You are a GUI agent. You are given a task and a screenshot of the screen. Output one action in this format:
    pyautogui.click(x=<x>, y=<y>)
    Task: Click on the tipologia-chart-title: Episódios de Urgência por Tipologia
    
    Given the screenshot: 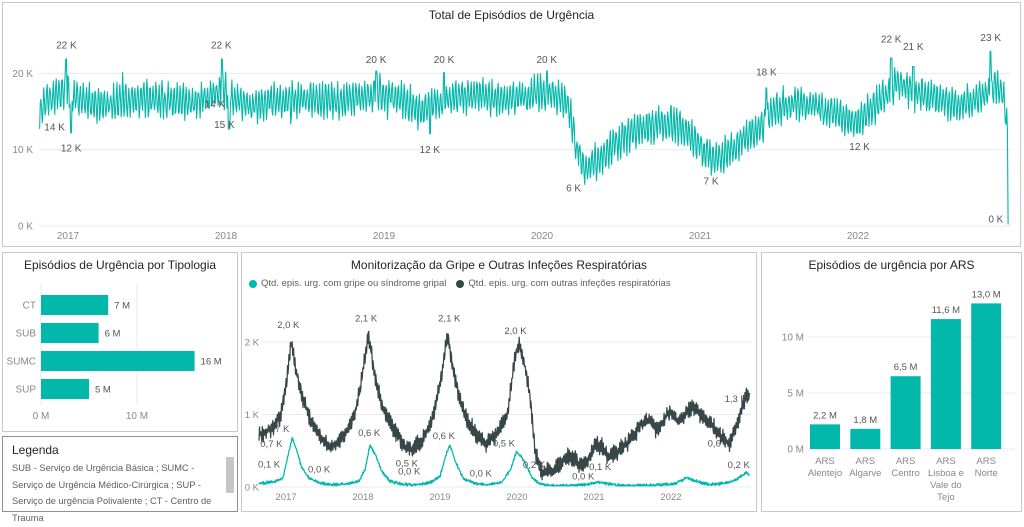 What is the action you would take?
    pyautogui.click(x=120, y=265)
    